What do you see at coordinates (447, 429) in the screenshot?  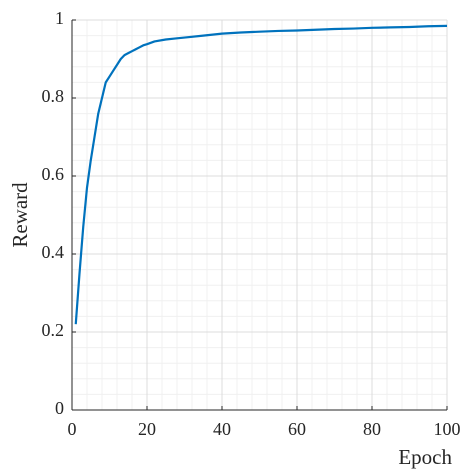 I see `x-tick-label: 100` at bounding box center [447, 429].